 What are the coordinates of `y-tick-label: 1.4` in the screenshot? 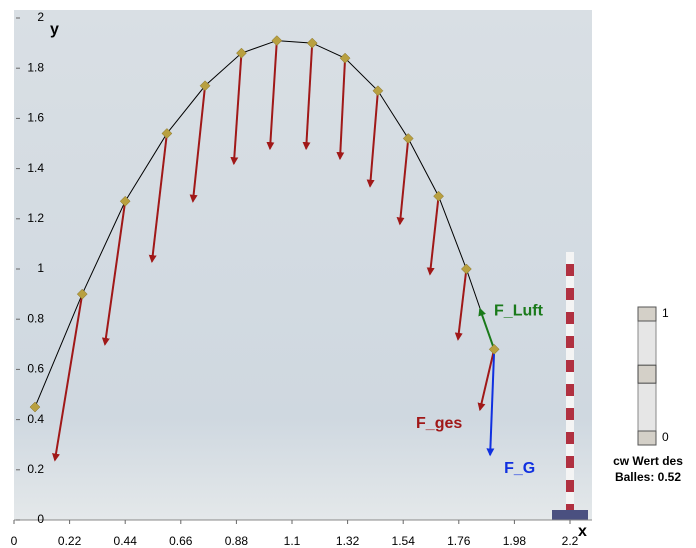 It's located at (35, 168).